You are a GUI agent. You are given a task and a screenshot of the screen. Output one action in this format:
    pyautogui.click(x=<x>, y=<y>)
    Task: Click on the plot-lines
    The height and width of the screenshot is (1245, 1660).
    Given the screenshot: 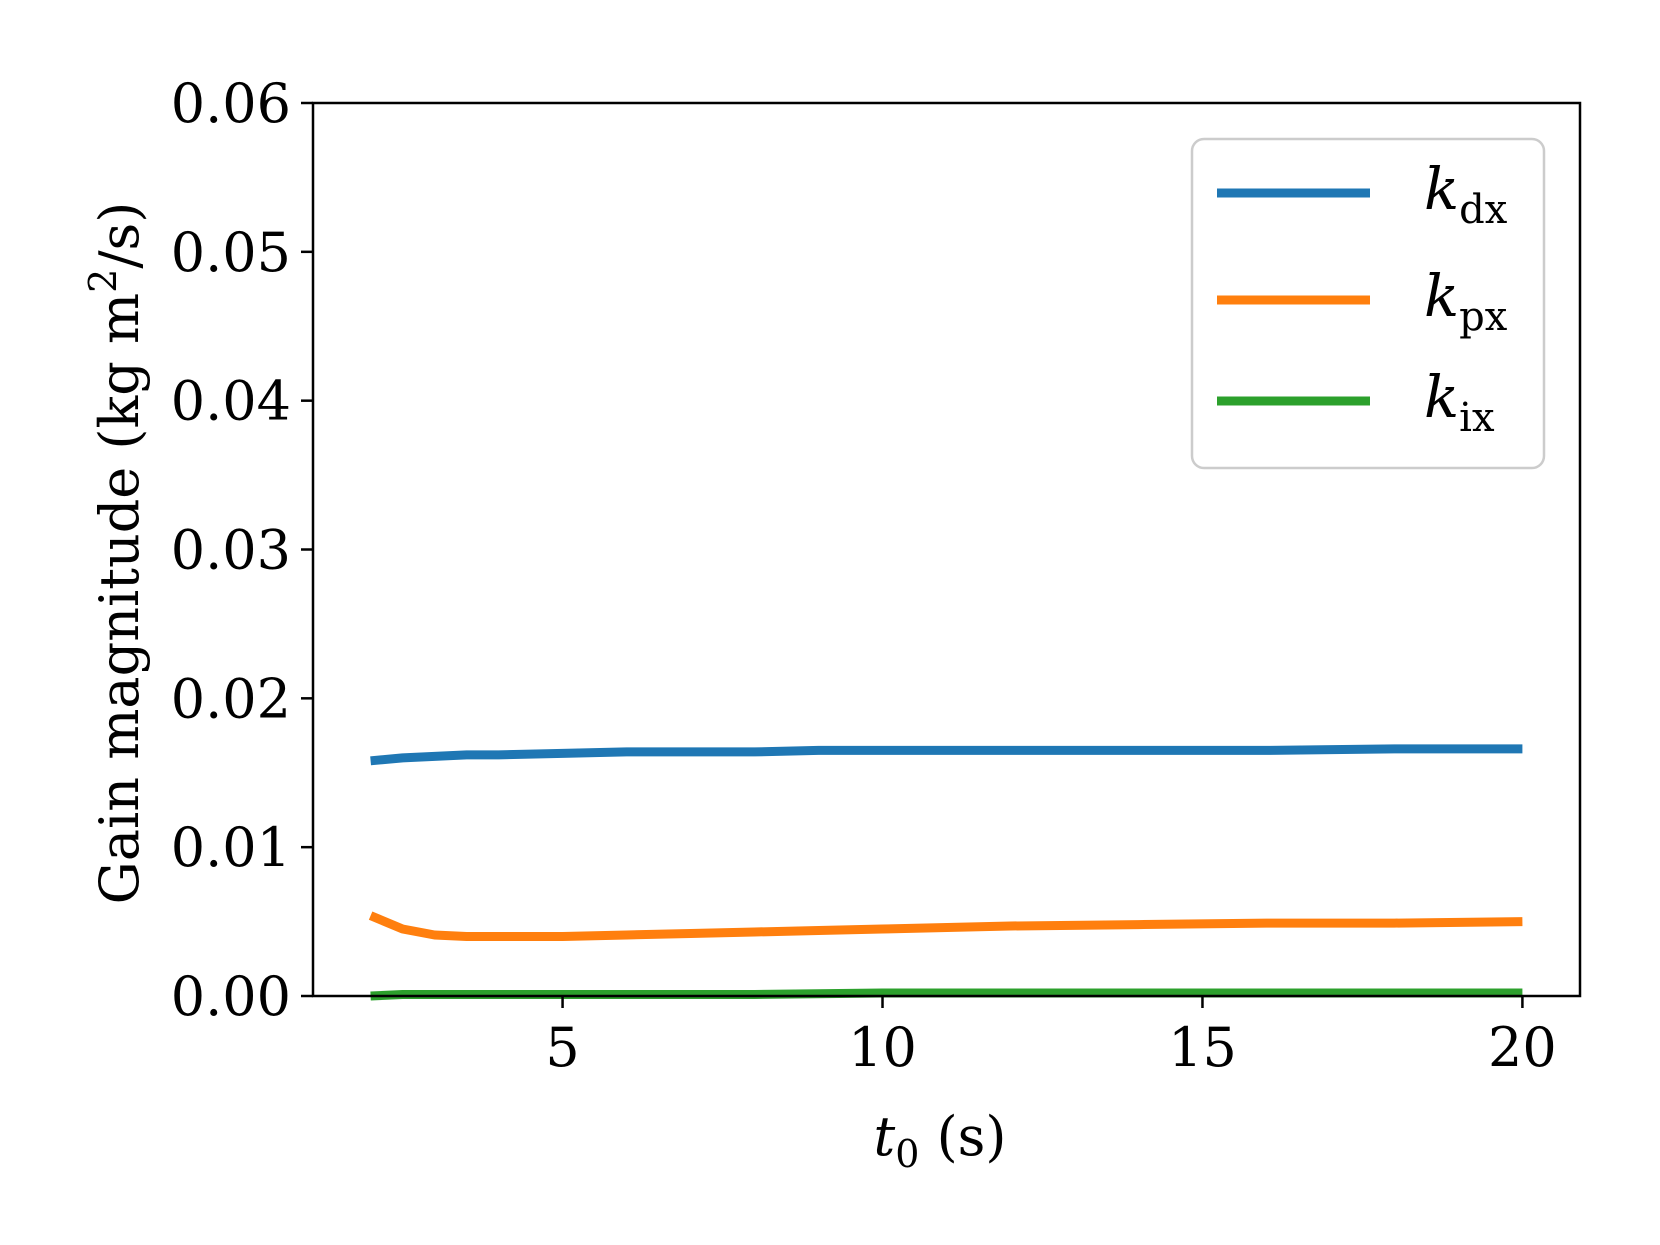 What is the action you would take?
    pyautogui.click(x=945, y=872)
    